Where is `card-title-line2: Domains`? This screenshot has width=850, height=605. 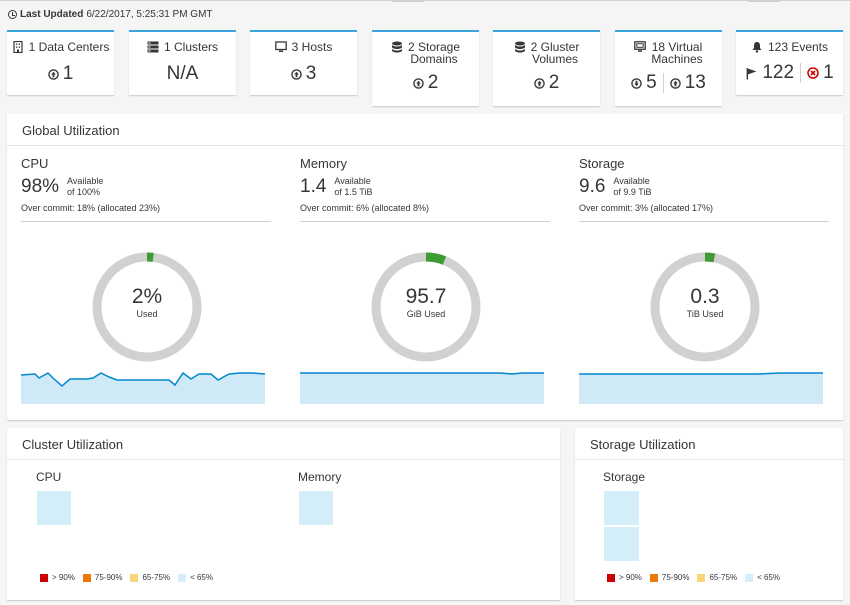
card-title-line2: Domains is located at coordinates (434, 59).